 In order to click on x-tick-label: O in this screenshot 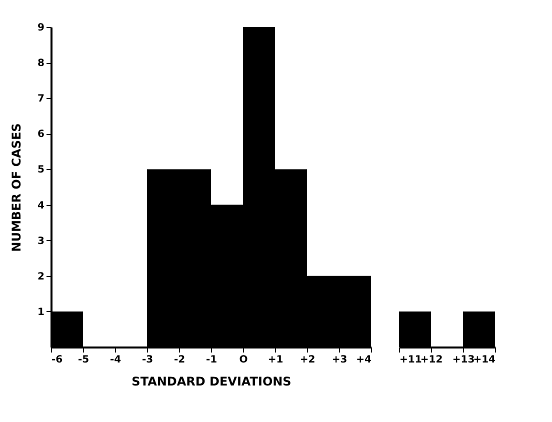, I will do `click(243, 360)`.